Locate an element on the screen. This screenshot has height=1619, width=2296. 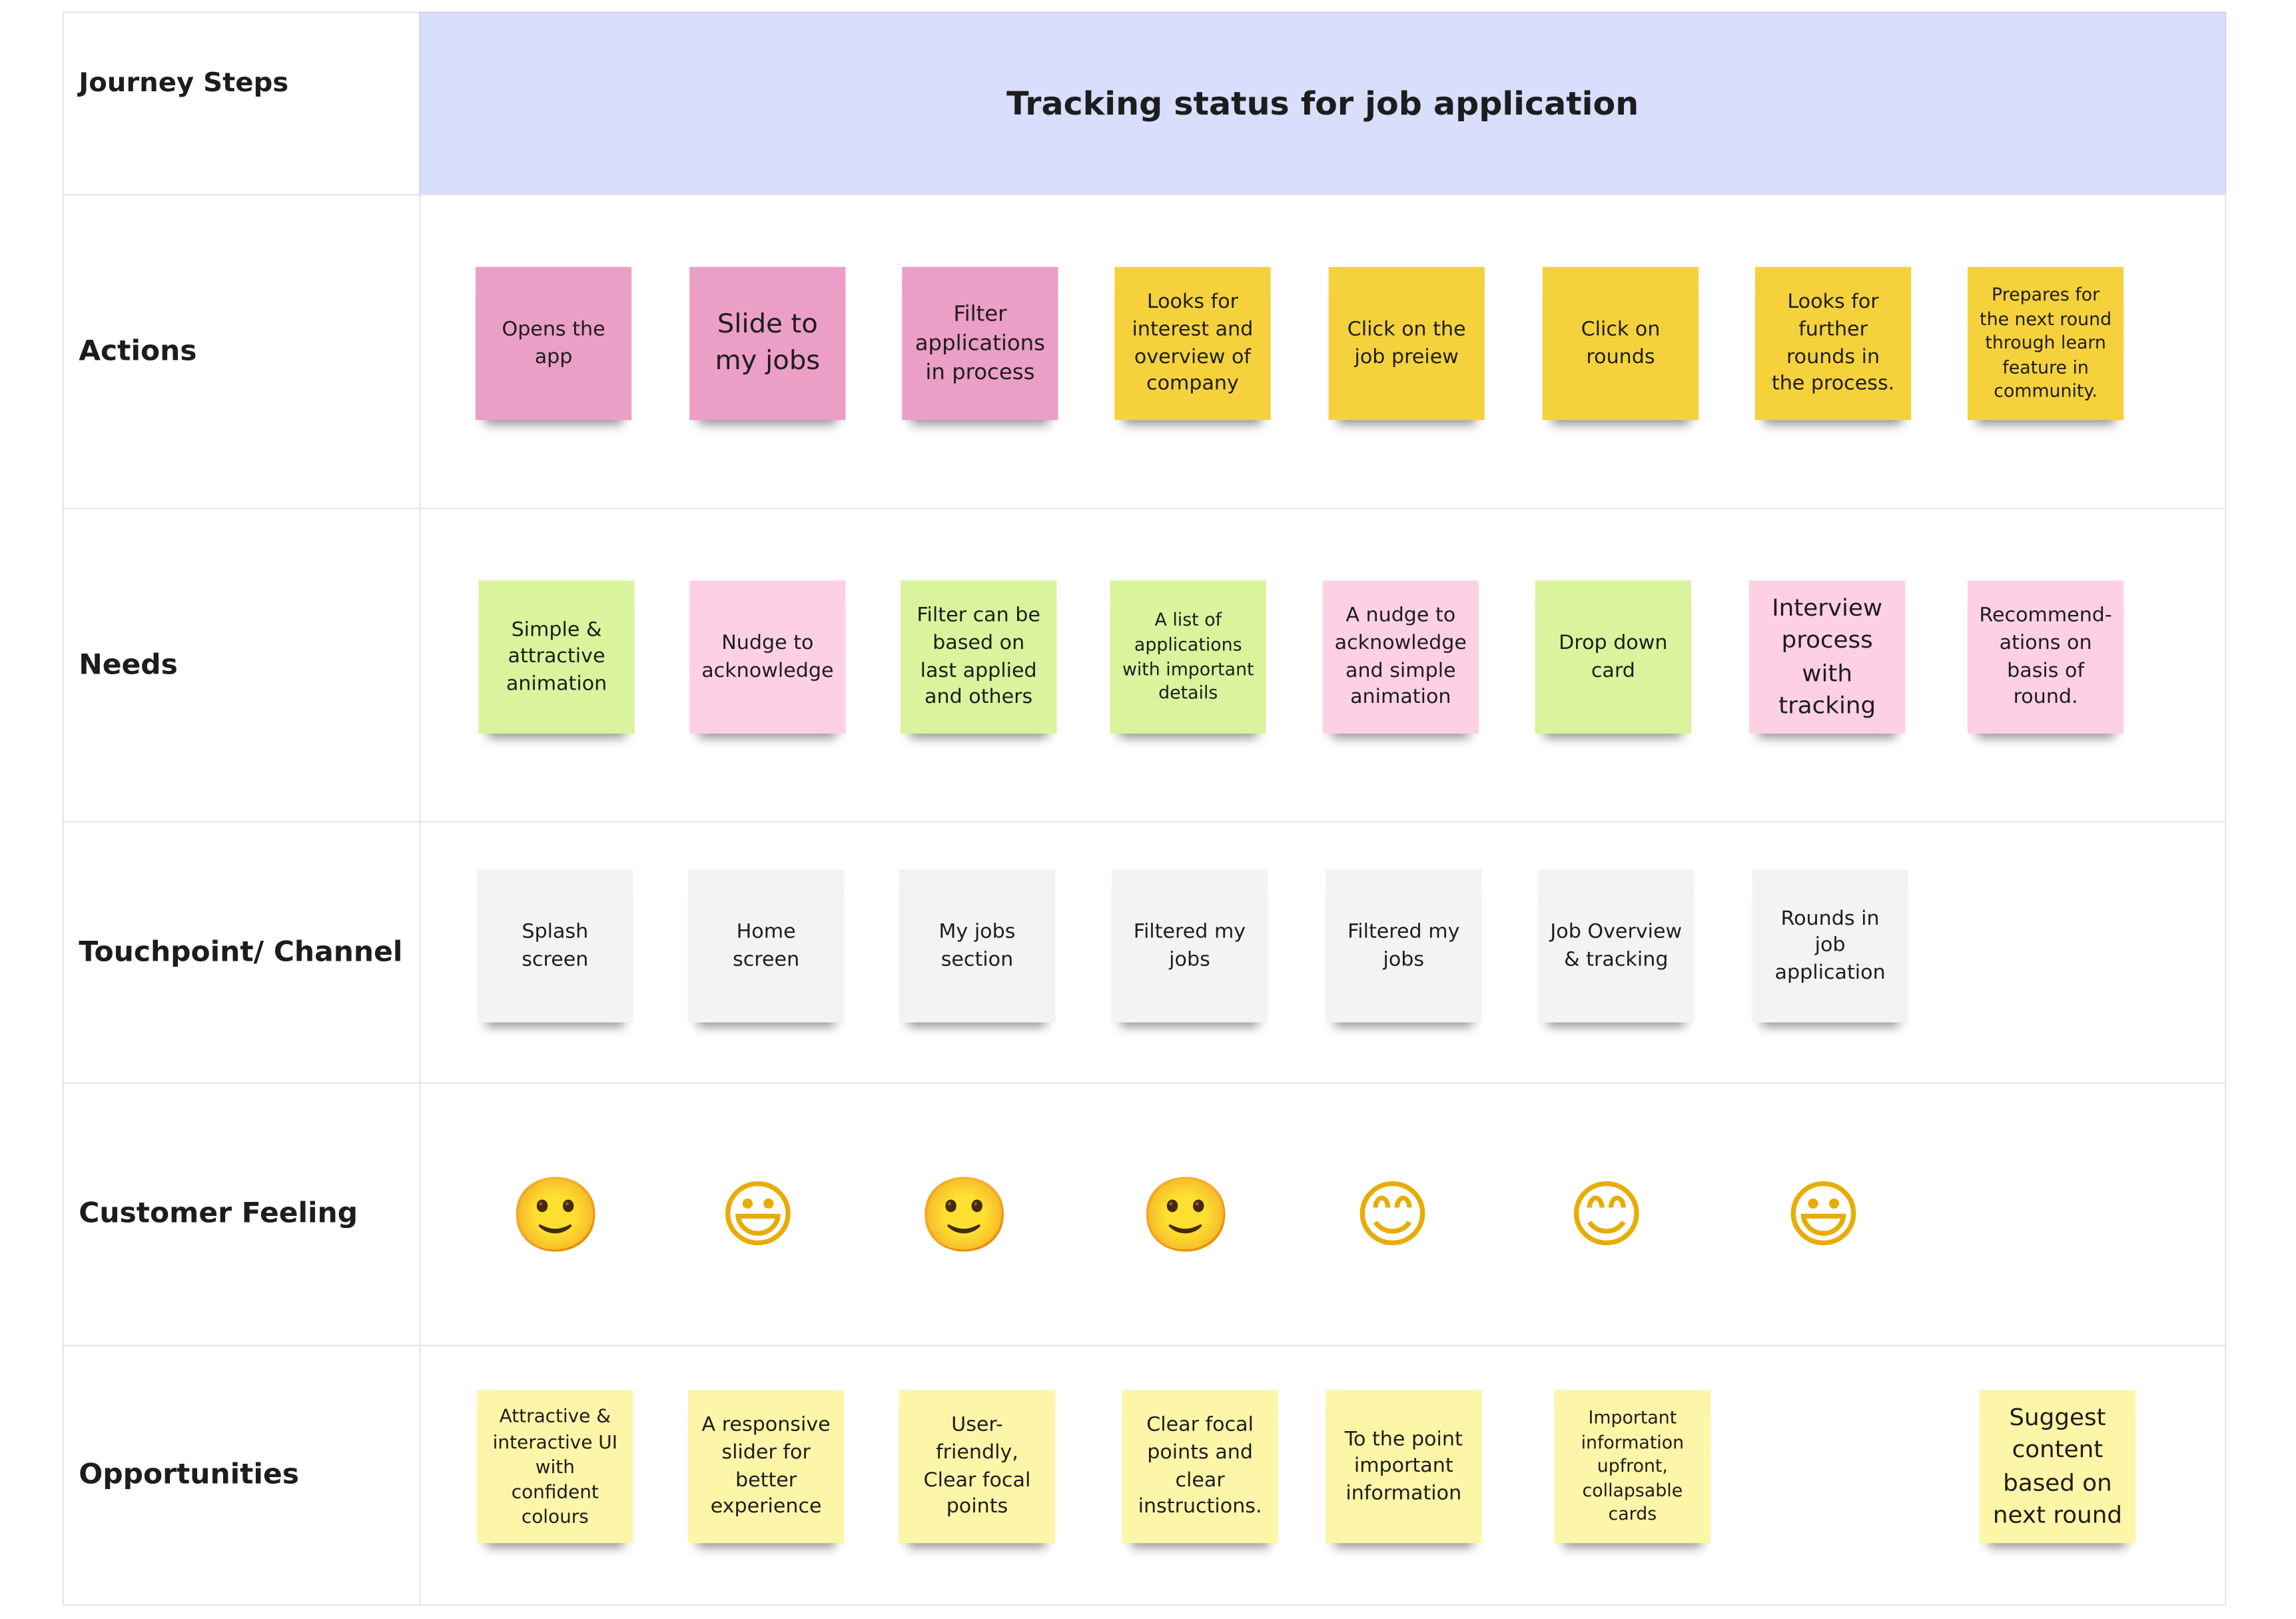
sticky-note: My jobs section is located at coordinates (977, 946).